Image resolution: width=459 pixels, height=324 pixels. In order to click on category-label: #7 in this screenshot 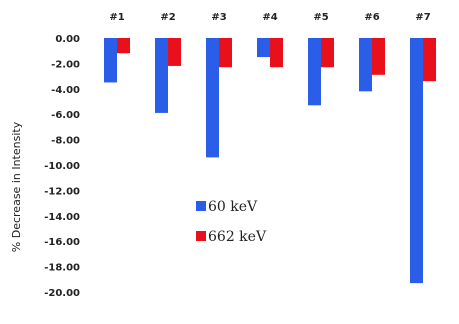, I will do `click(422, 17)`.